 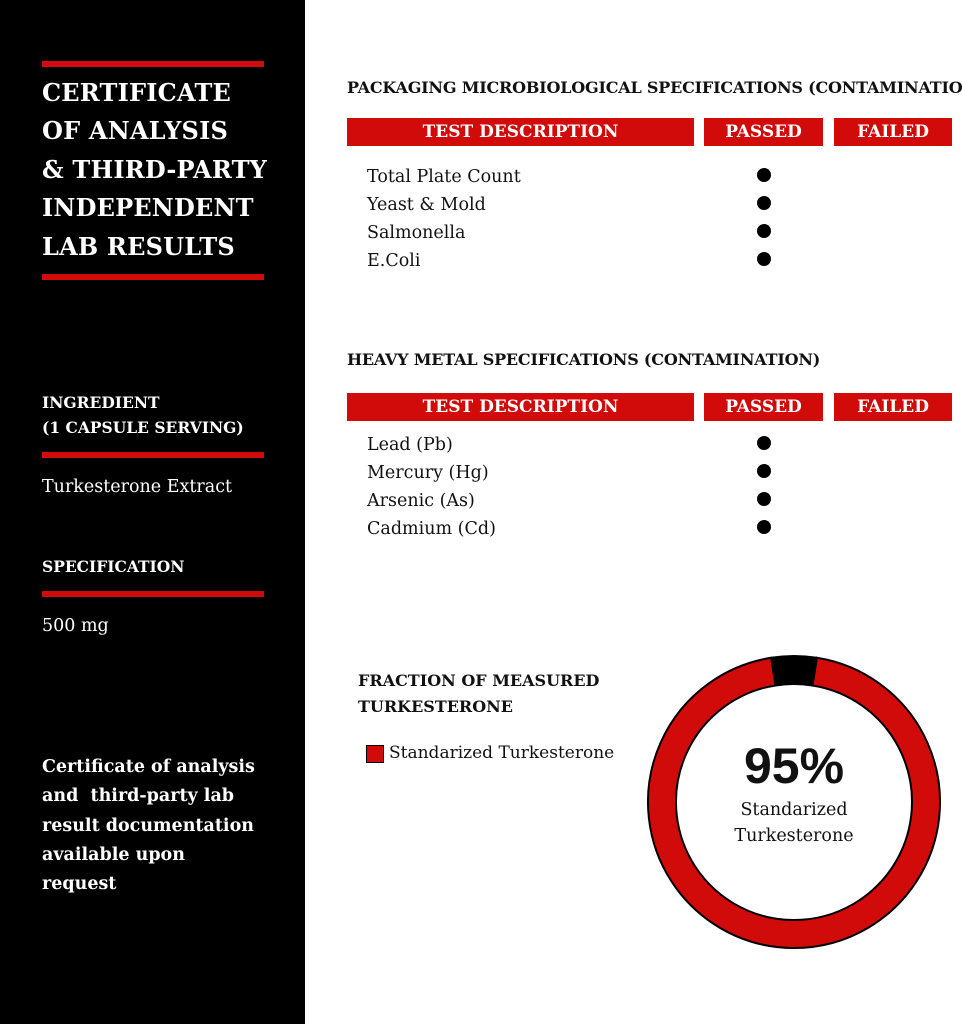 I want to click on table-row-label: E.Coli, so click(x=394, y=261).